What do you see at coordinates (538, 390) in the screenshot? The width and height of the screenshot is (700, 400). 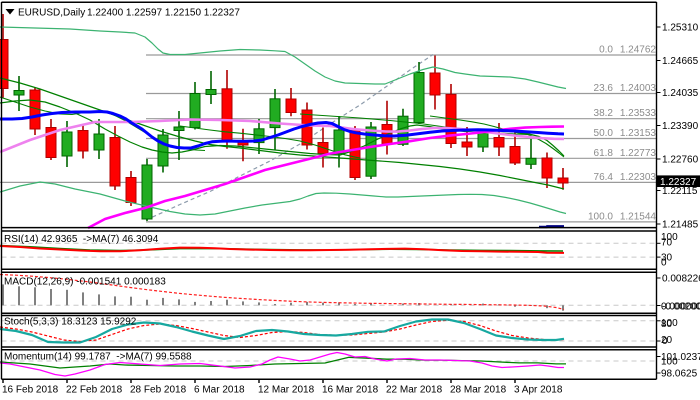 I see `svg-text: 3 Apr 2018` at bounding box center [538, 390].